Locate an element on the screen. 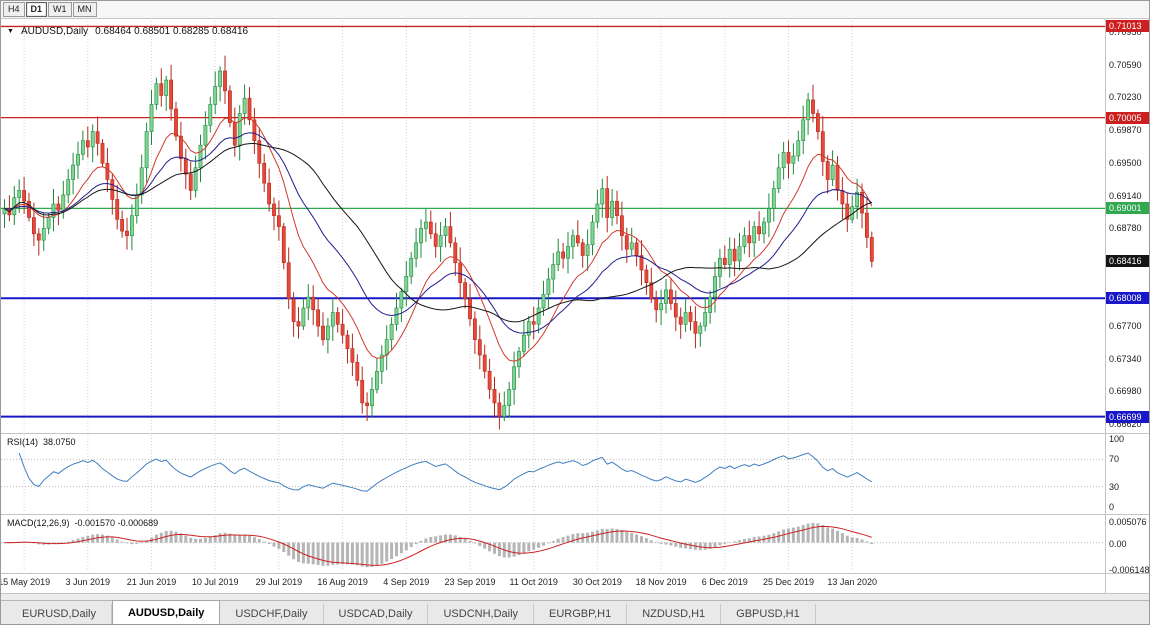  rsi-name: RSI(14) is located at coordinates (23, 442).